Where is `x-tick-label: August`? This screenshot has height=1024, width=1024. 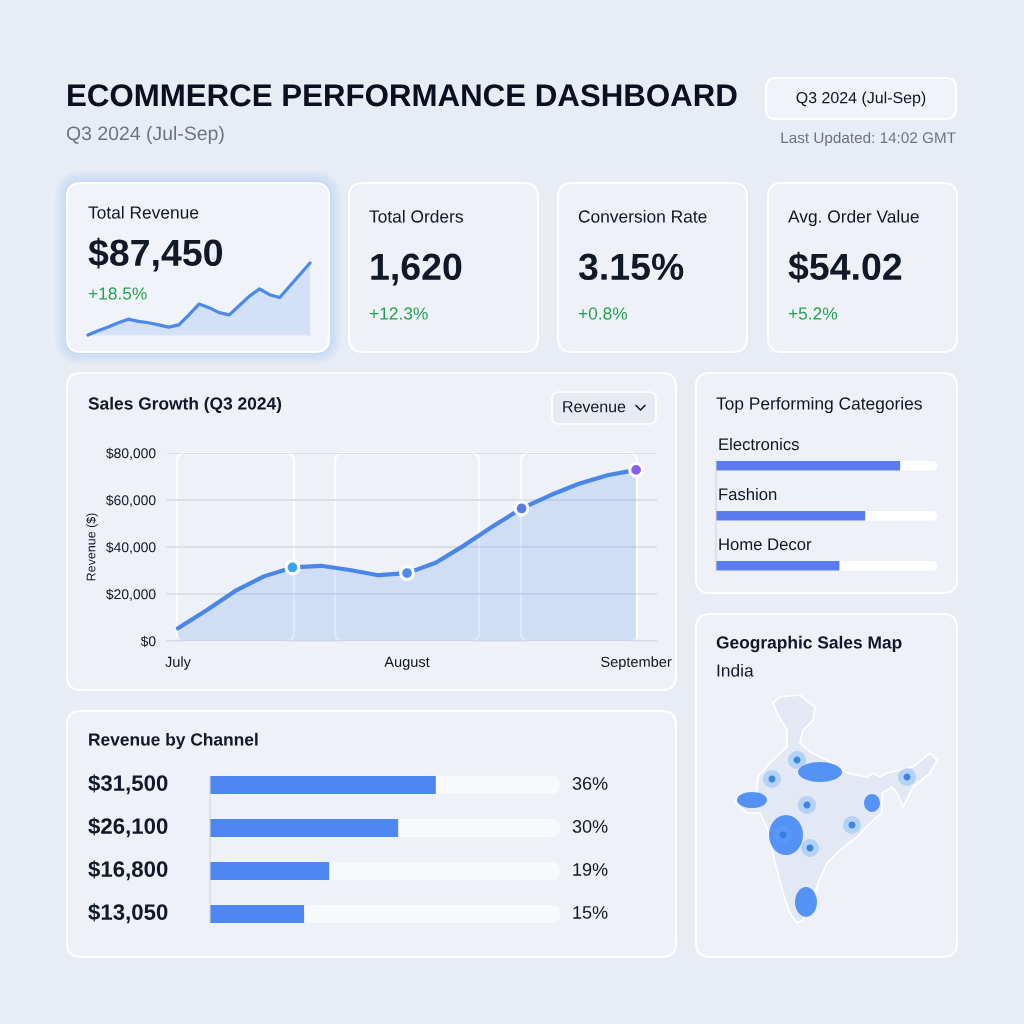 x-tick-label: August is located at coordinates (407, 663).